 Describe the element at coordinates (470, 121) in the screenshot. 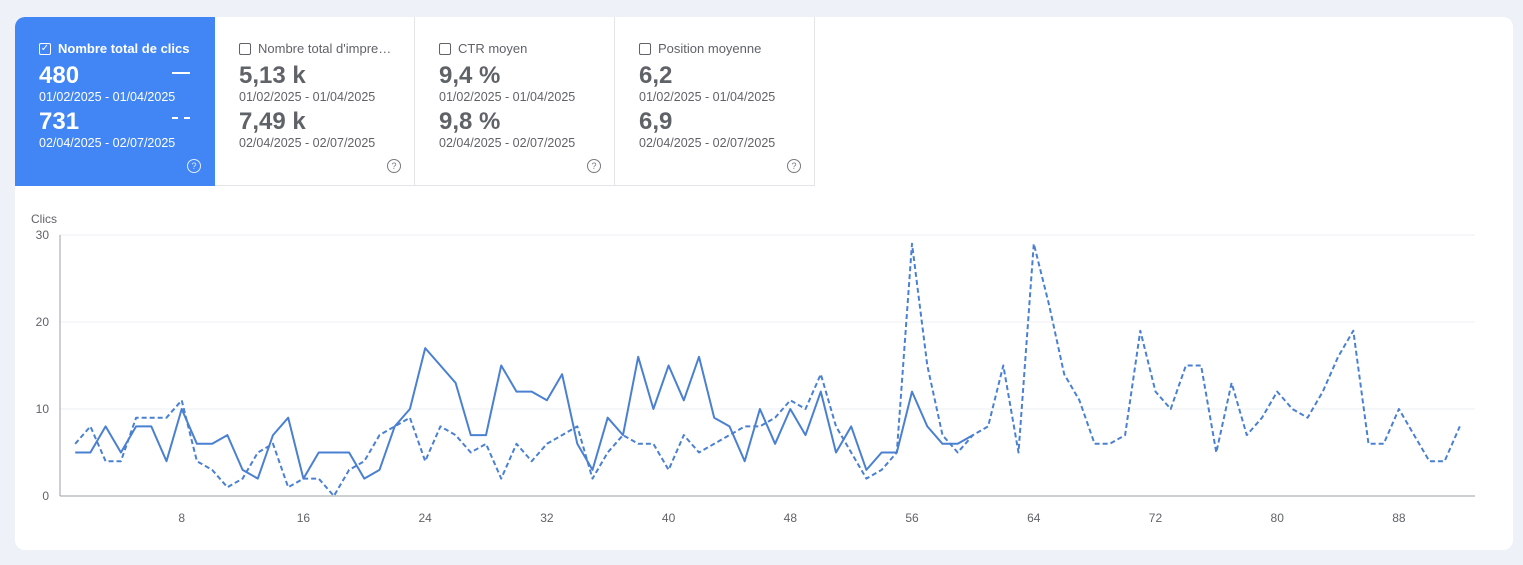

I see `metric-value-period2: 9,8 %` at that location.